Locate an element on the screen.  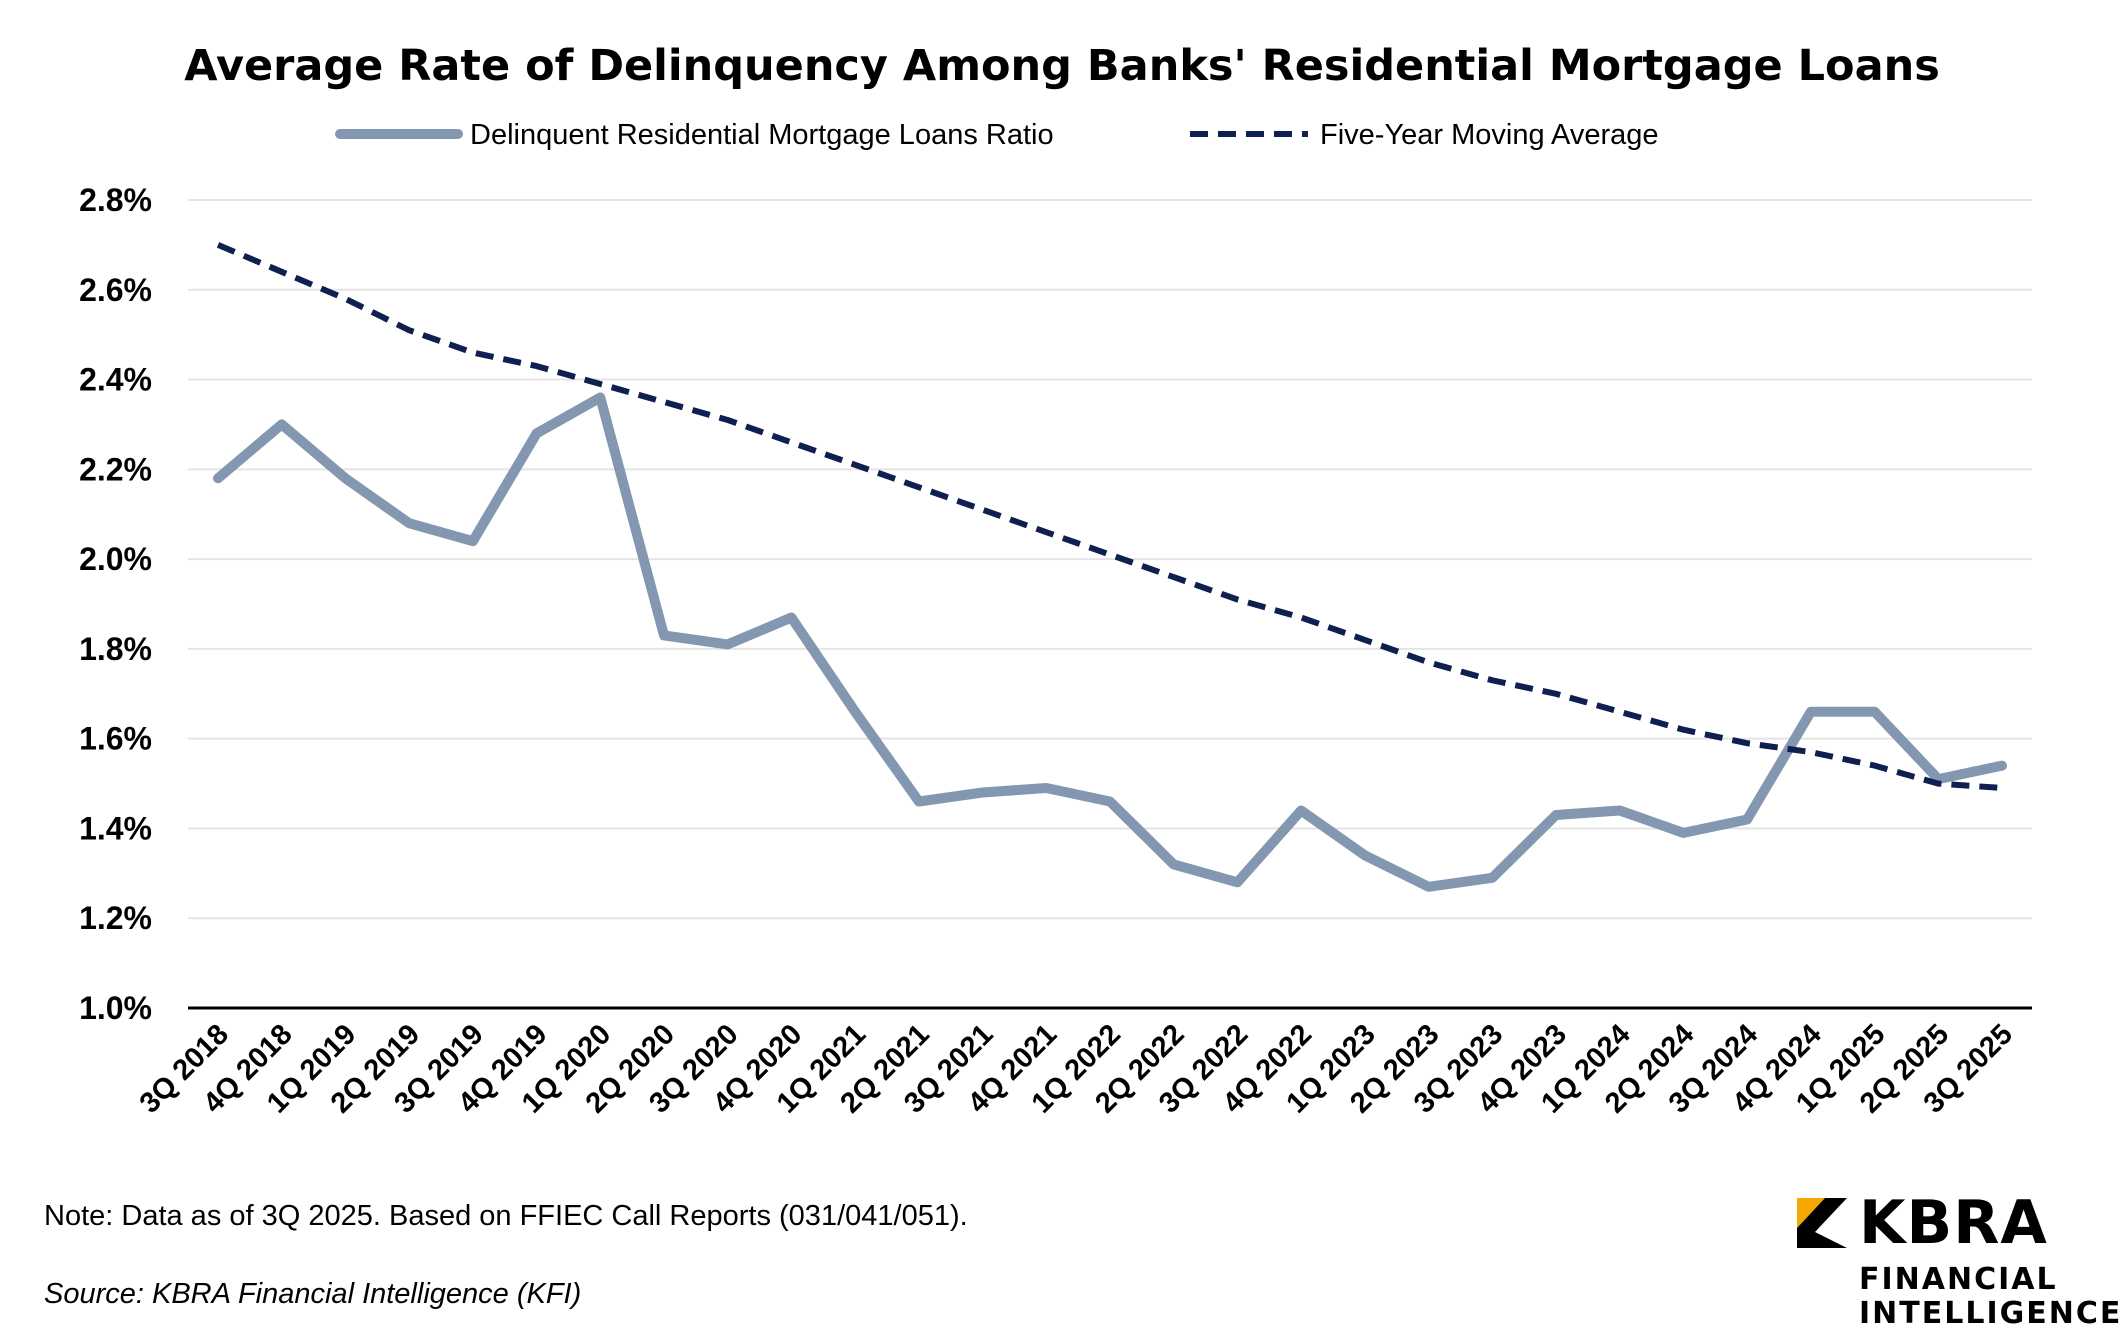
legend-label-moving-average: Five-Year Moving Average is located at coordinates (1489, 135).